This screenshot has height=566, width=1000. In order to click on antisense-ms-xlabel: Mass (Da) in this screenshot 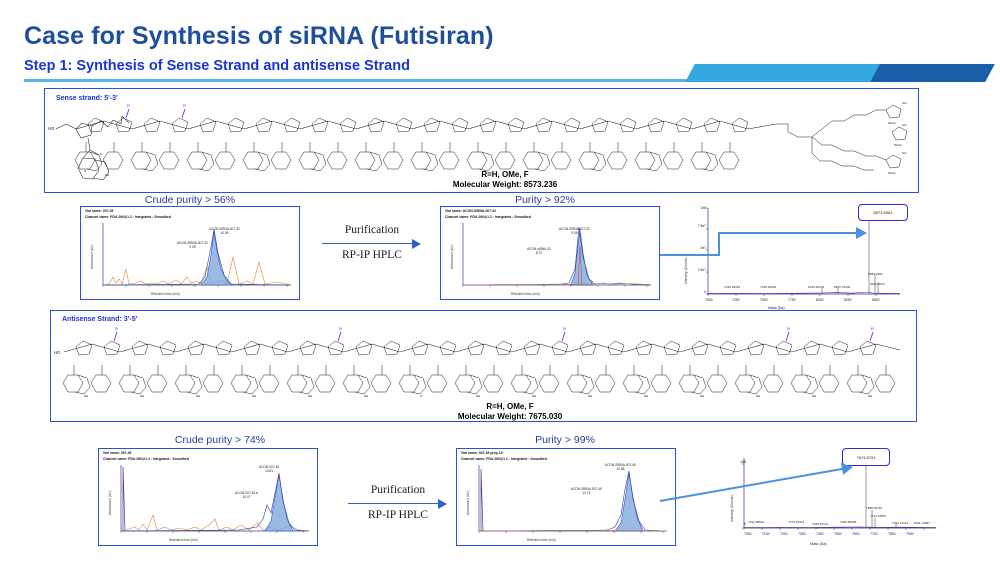, I will do `click(818, 544)`.